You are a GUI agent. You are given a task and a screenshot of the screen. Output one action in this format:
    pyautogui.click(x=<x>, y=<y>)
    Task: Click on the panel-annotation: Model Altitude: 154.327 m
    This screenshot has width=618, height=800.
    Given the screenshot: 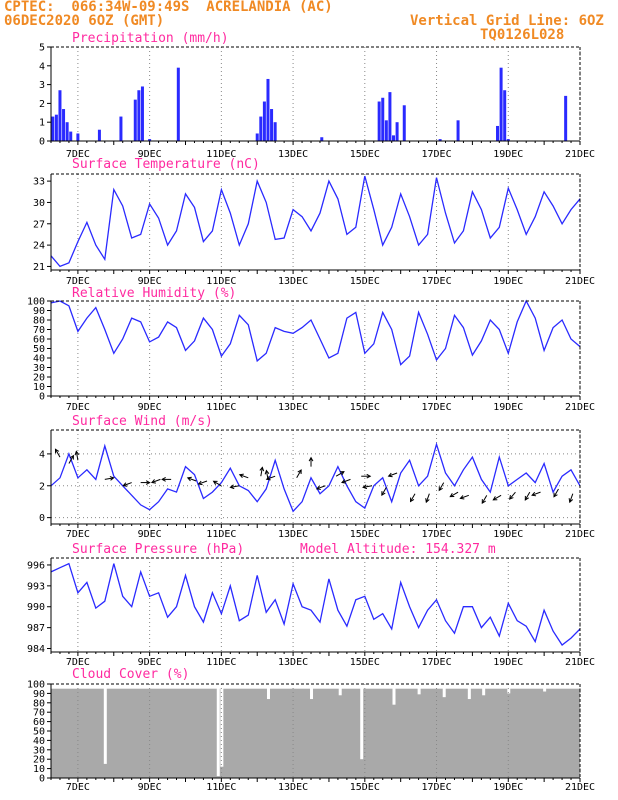 What is the action you would take?
    pyautogui.click(x=398, y=549)
    